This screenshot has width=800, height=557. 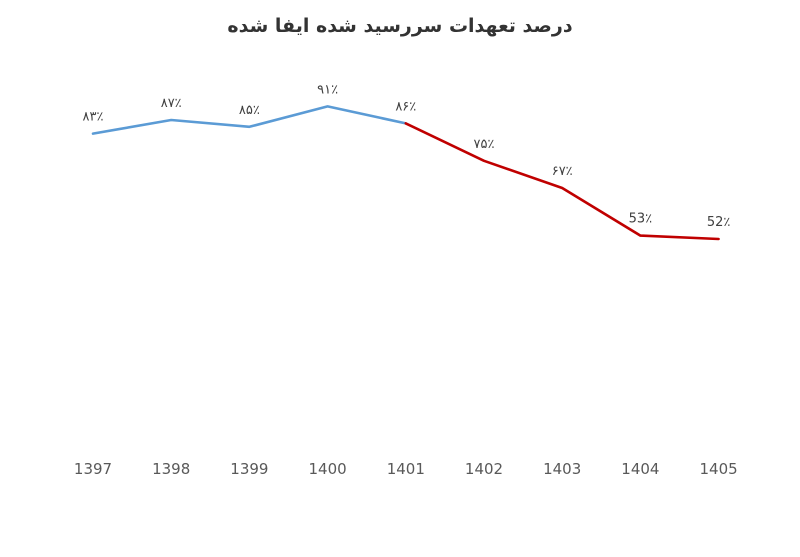 I want to click on data-label-1405: 52٪, so click(x=719, y=222).